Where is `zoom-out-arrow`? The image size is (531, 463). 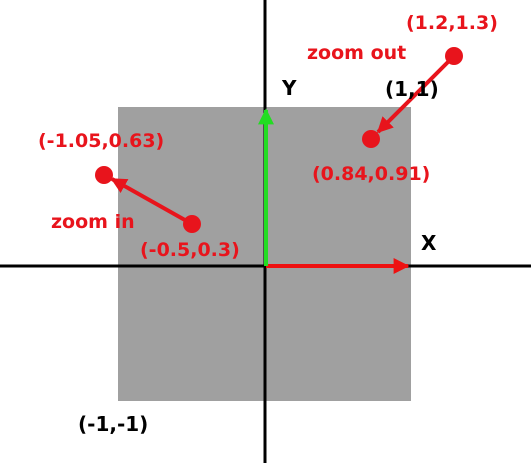
zoom-out-arrow is located at coordinates (416, 94).